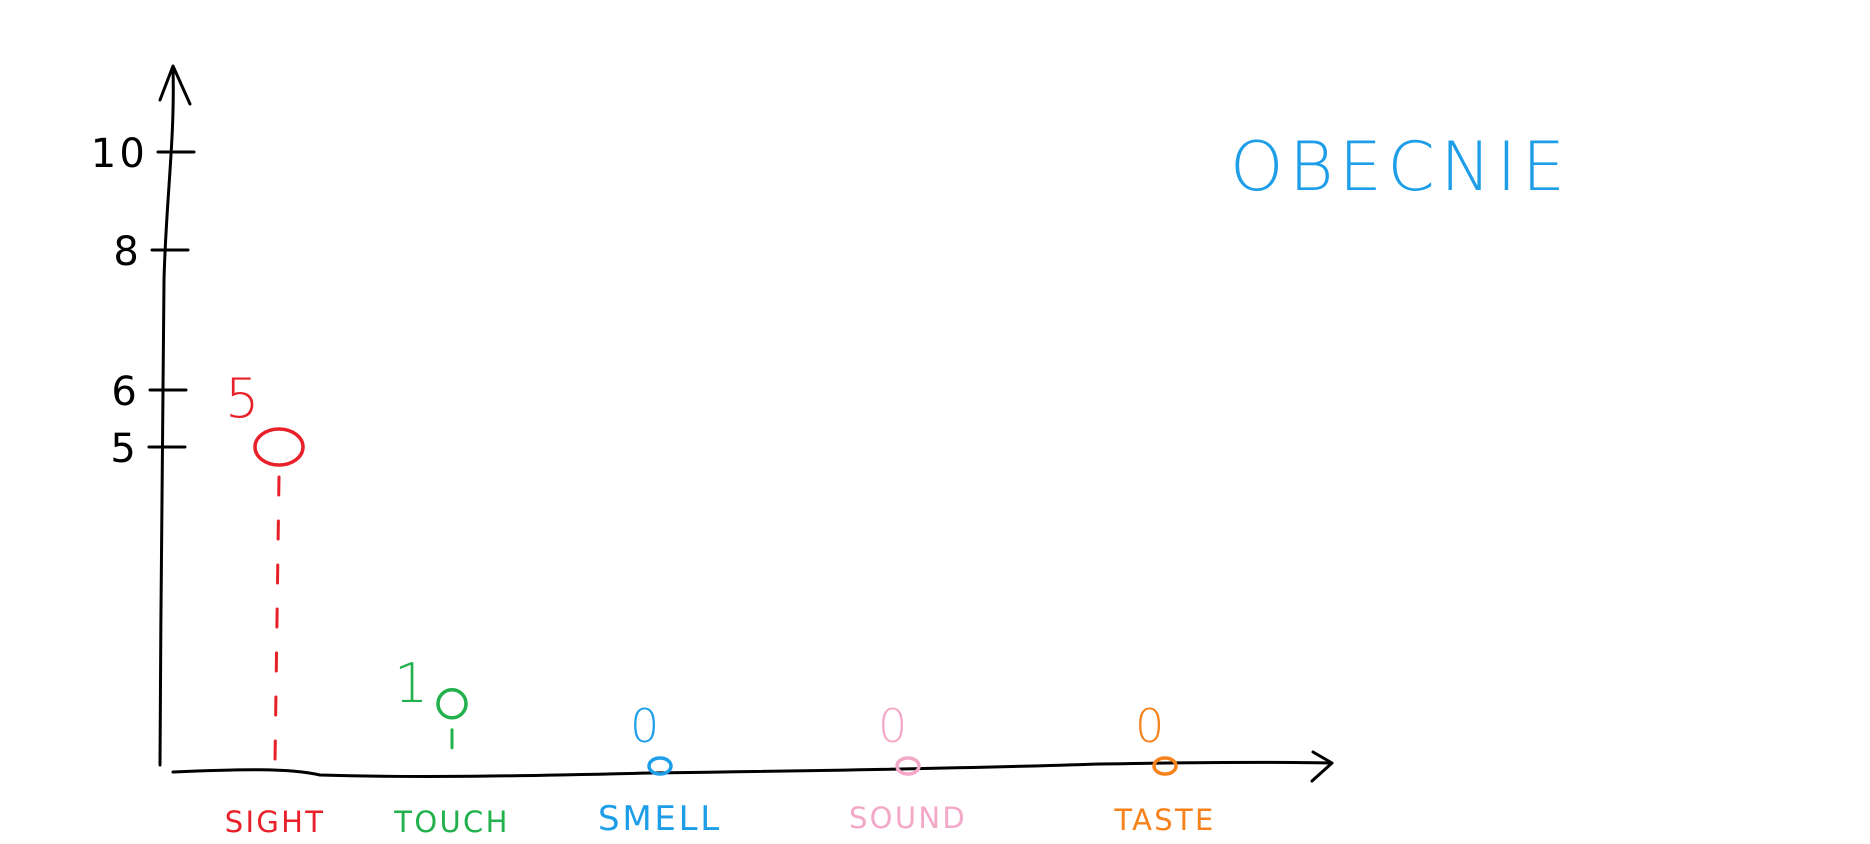 This screenshot has height=844, width=1870. What do you see at coordinates (908, 818) in the screenshot?
I see `category-label: SOUND` at bounding box center [908, 818].